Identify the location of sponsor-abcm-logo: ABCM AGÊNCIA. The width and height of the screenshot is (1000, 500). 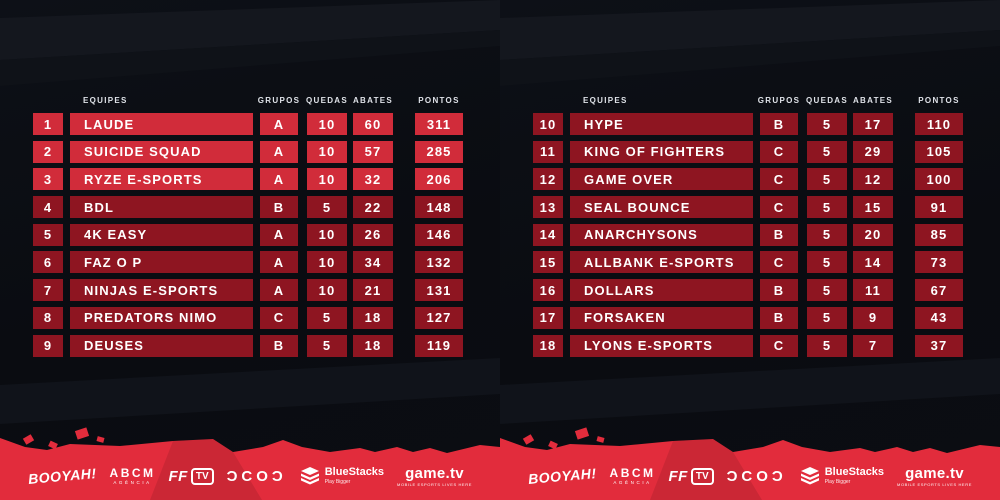
(633, 476).